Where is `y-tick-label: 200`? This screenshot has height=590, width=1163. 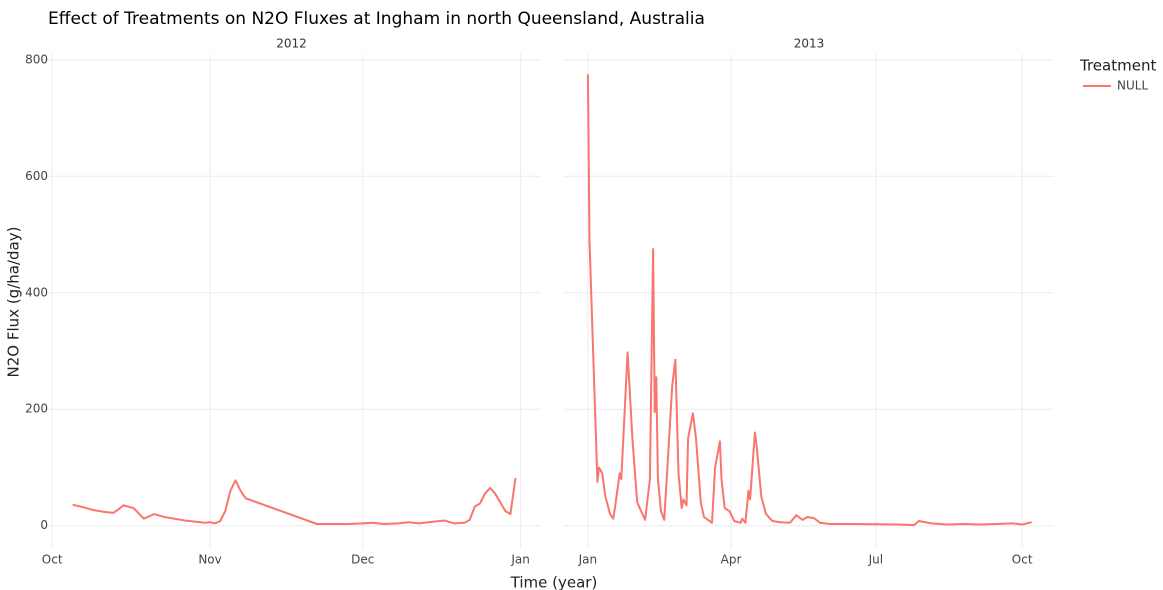
y-tick-label: 200 is located at coordinates (36, 409).